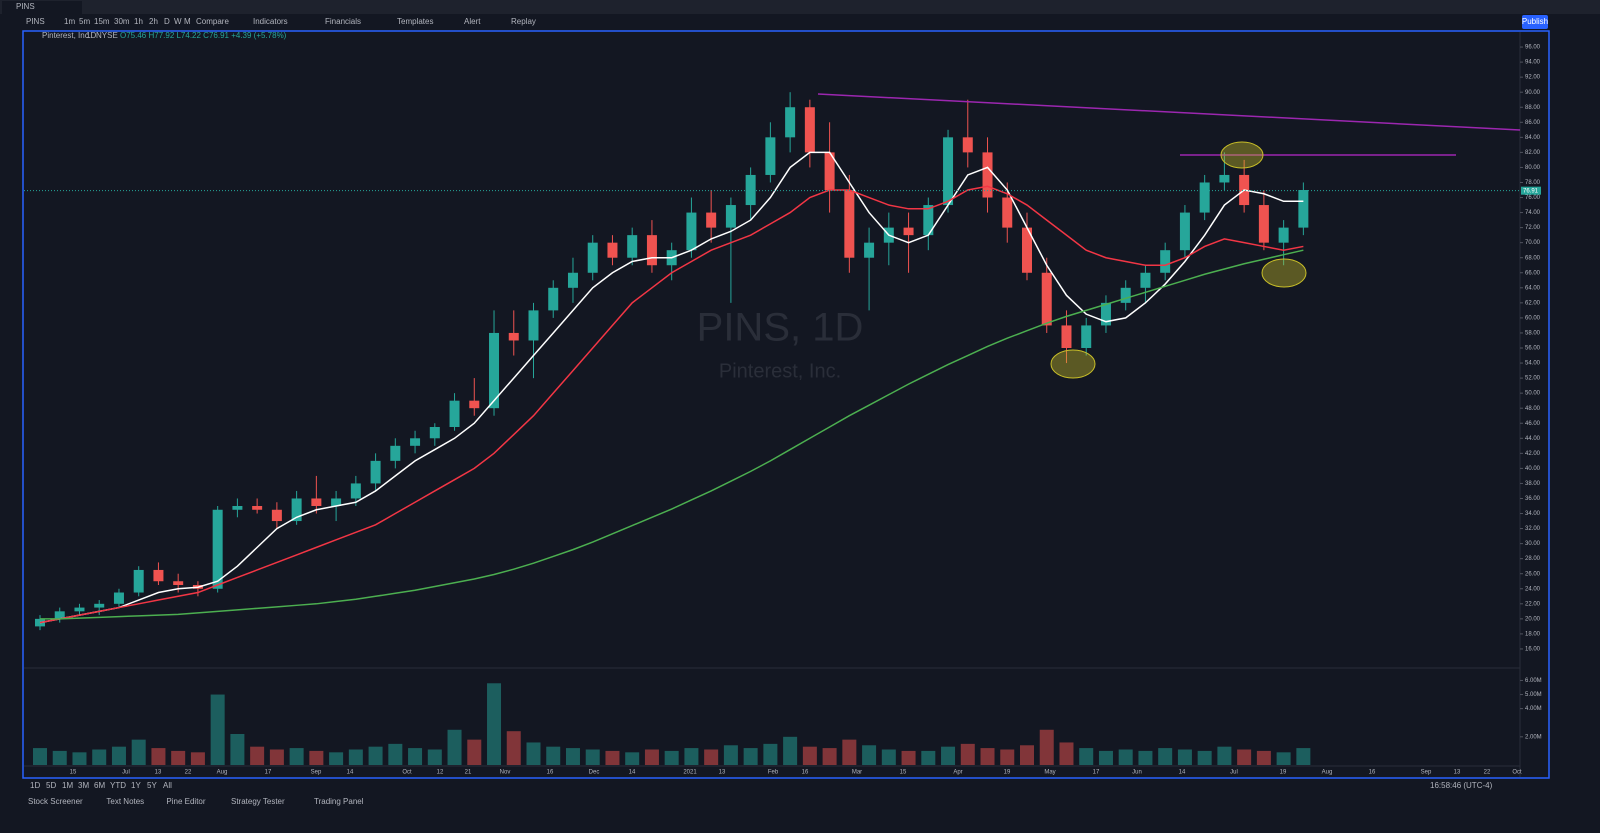  What do you see at coordinates (1517, 773) in the screenshot?
I see `x-tick-label: Oct` at bounding box center [1517, 773].